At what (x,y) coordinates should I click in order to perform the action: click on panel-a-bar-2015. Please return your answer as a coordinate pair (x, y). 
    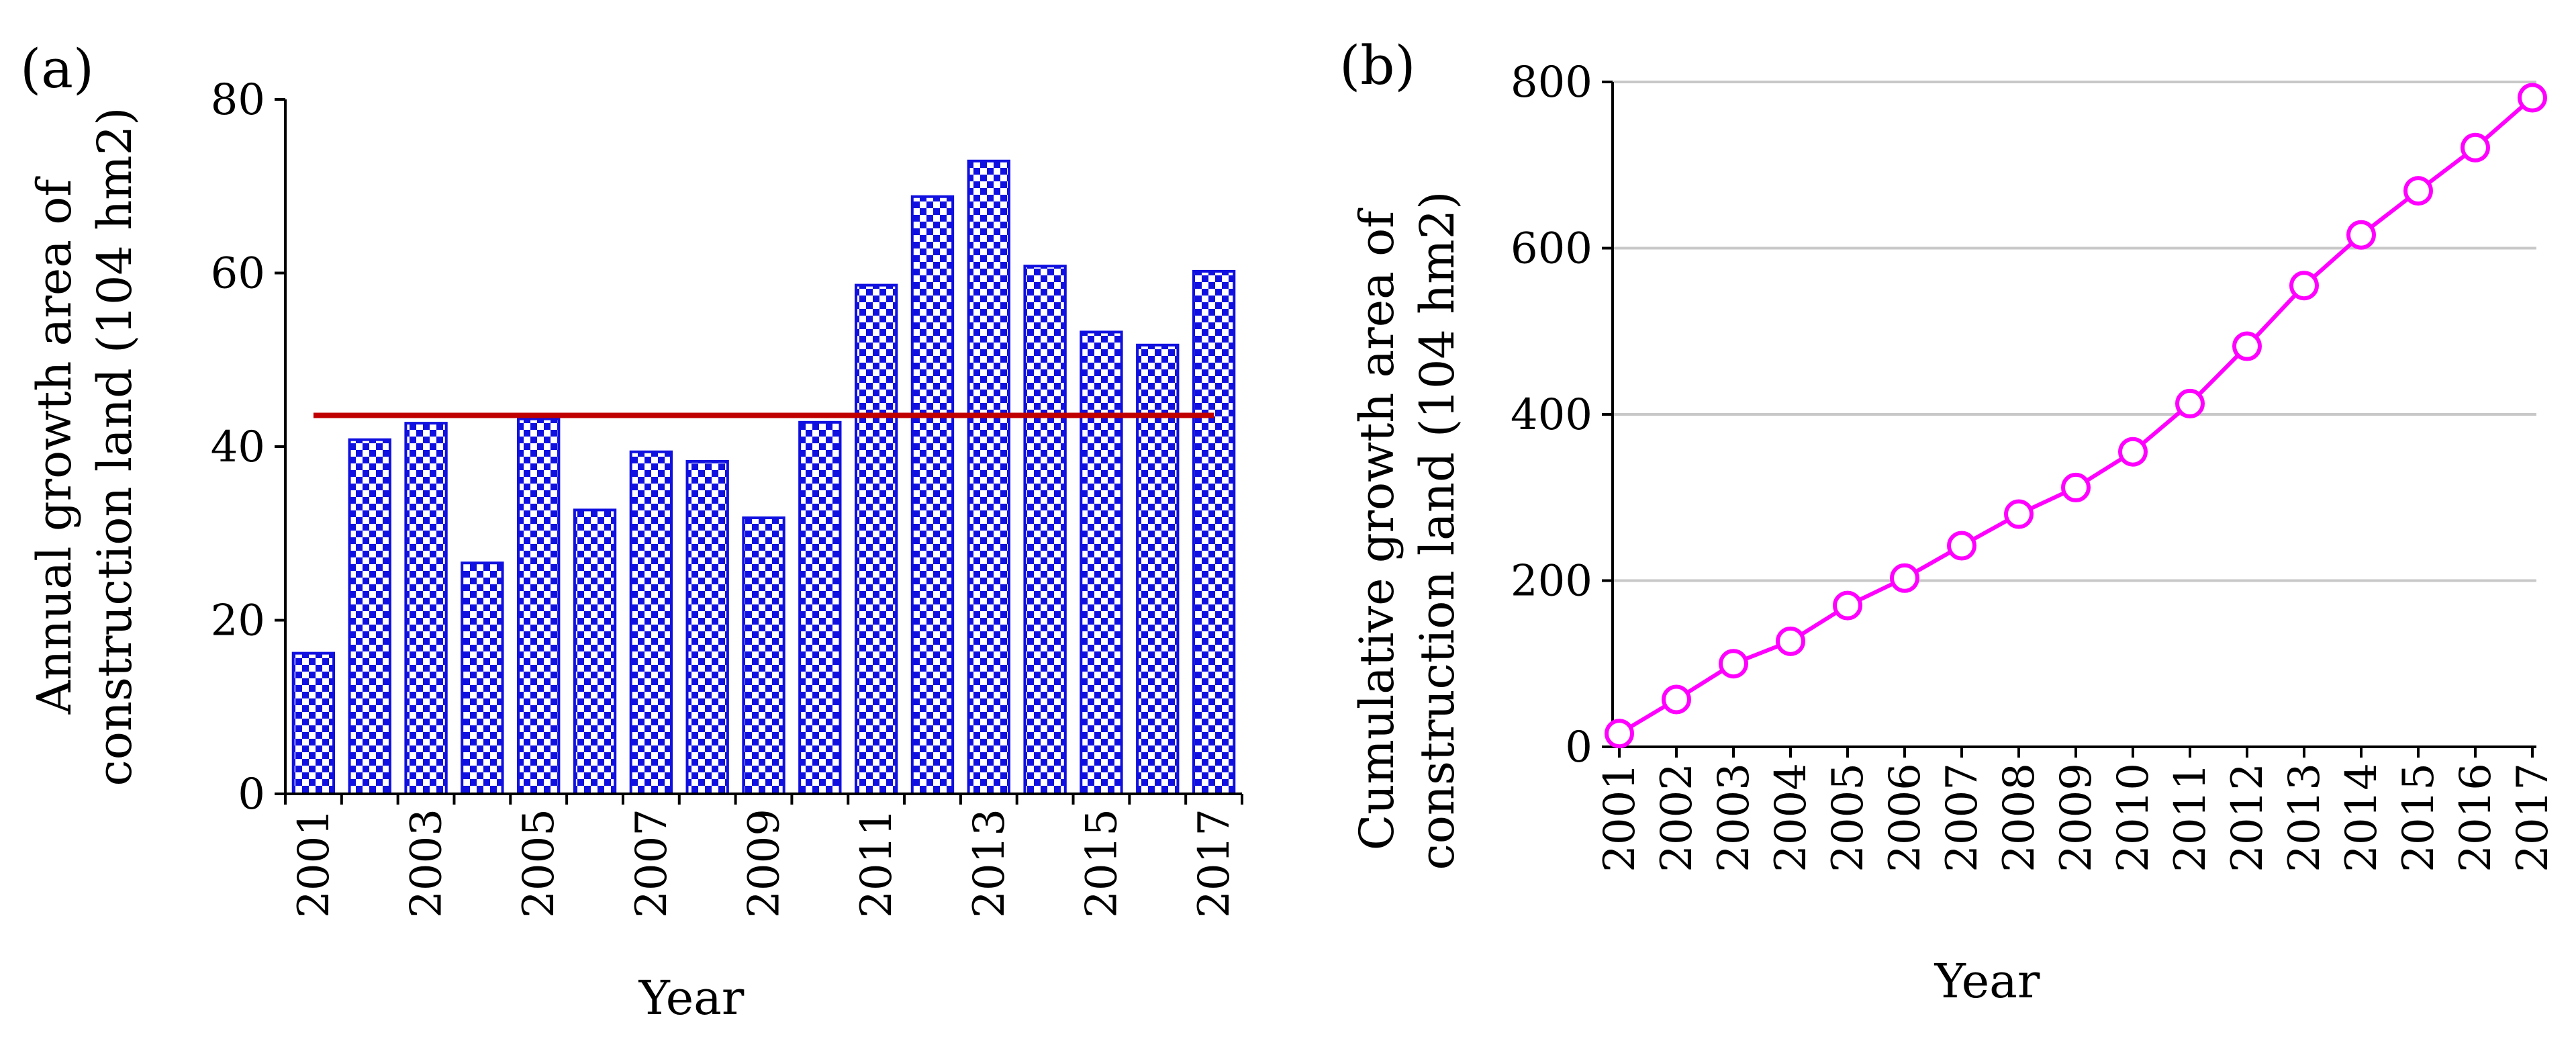
    Looking at the image, I should click on (1101, 562).